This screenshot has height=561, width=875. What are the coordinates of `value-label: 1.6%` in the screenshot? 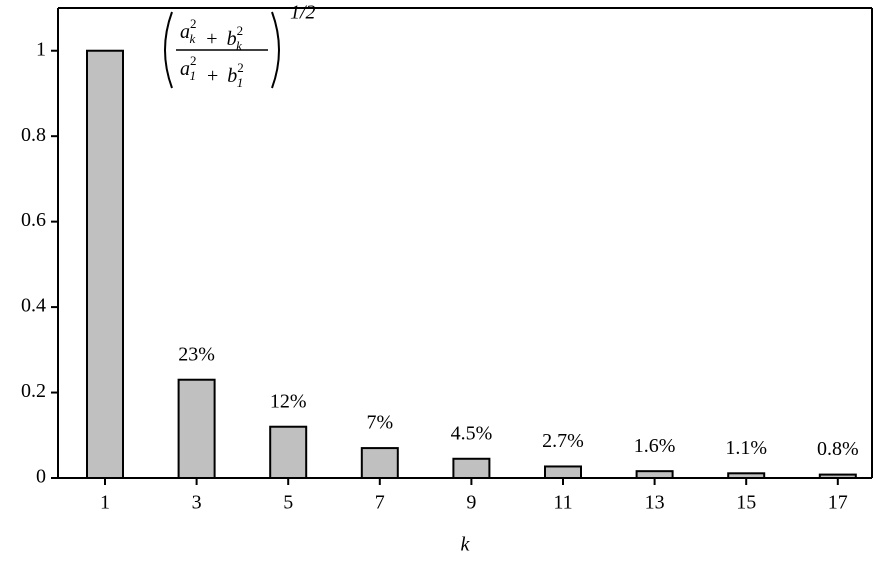 It's located at (655, 446).